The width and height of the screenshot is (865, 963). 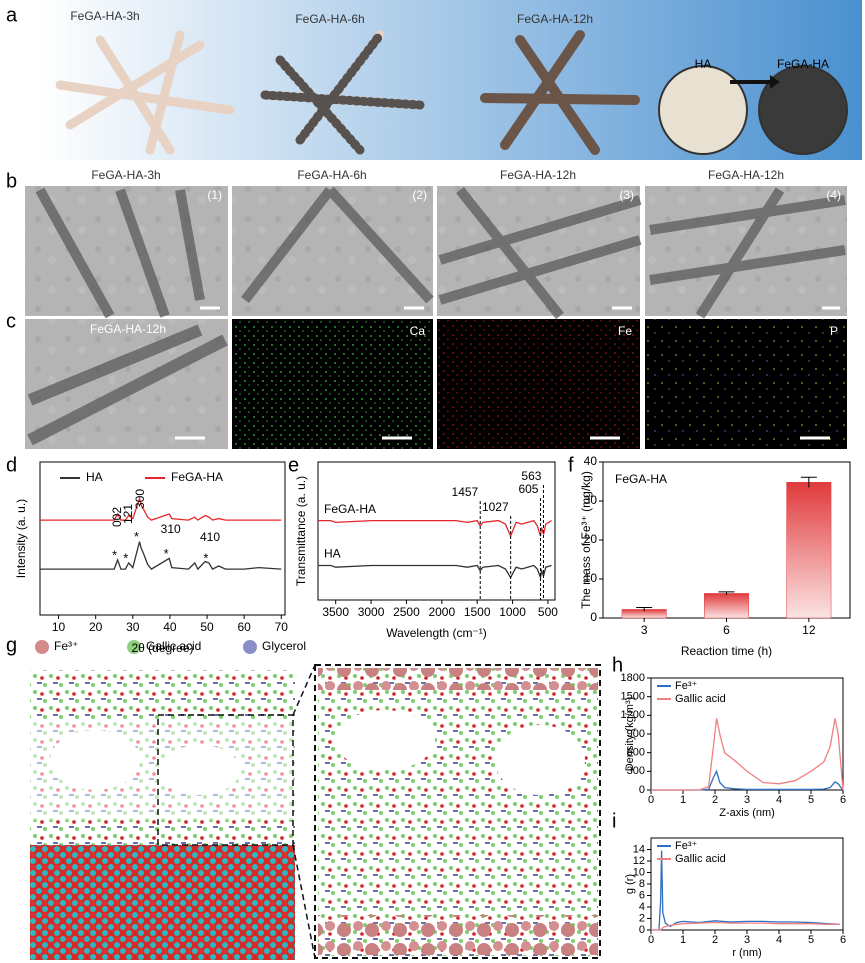 What do you see at coordinates (633, 678) in the screenshot?
I see `y-tick-label: 1800` at bounding box center [633, 678].